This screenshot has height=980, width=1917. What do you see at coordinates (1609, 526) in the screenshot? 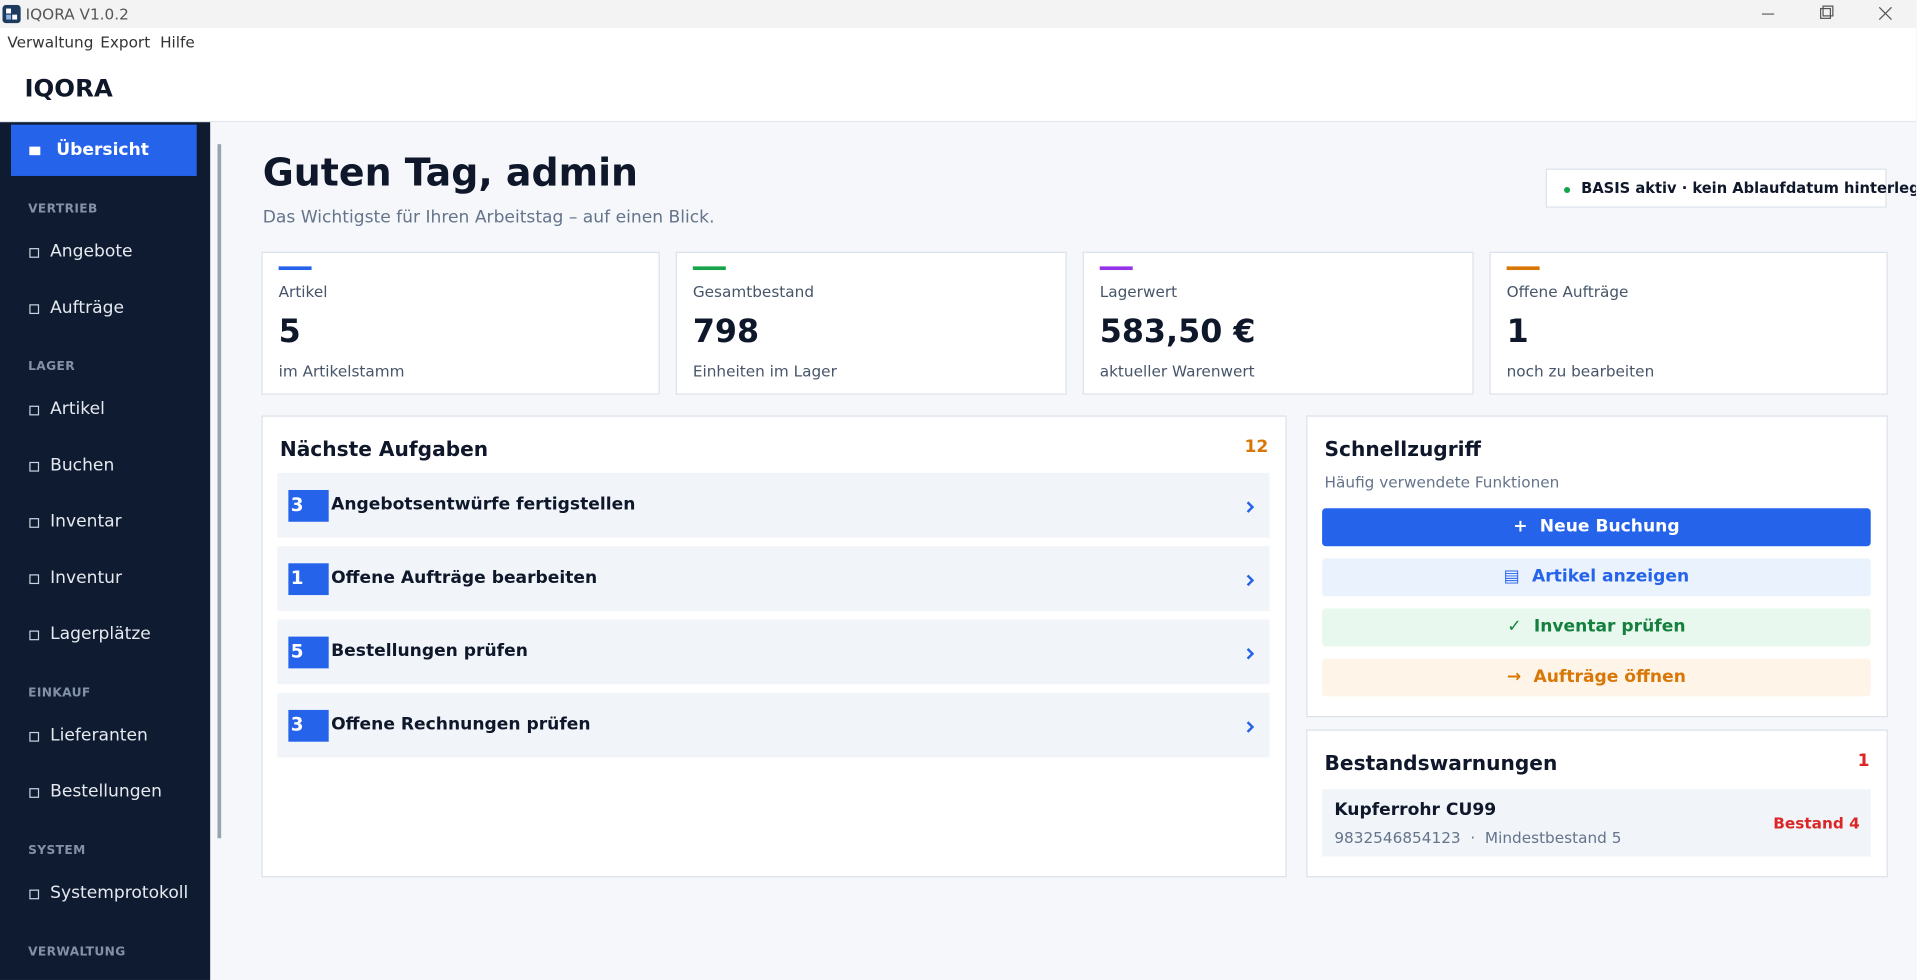
I see `button-label: Neue Buchung` at bounding box center [1609, 526].